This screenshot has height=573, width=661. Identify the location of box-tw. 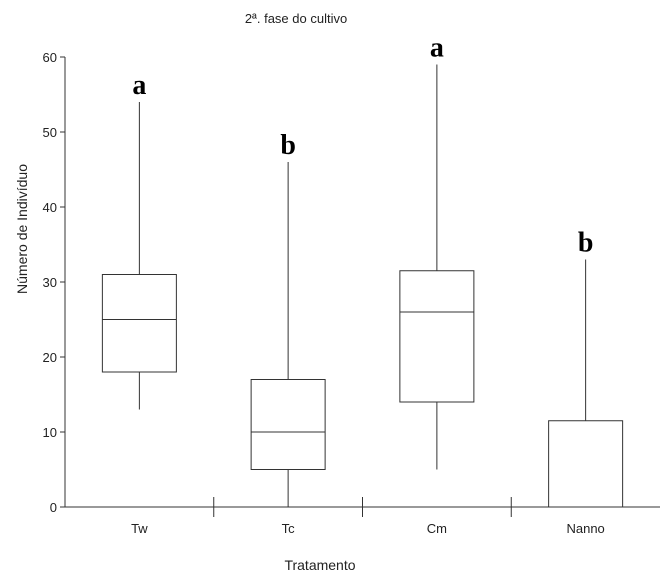
(139, 256).